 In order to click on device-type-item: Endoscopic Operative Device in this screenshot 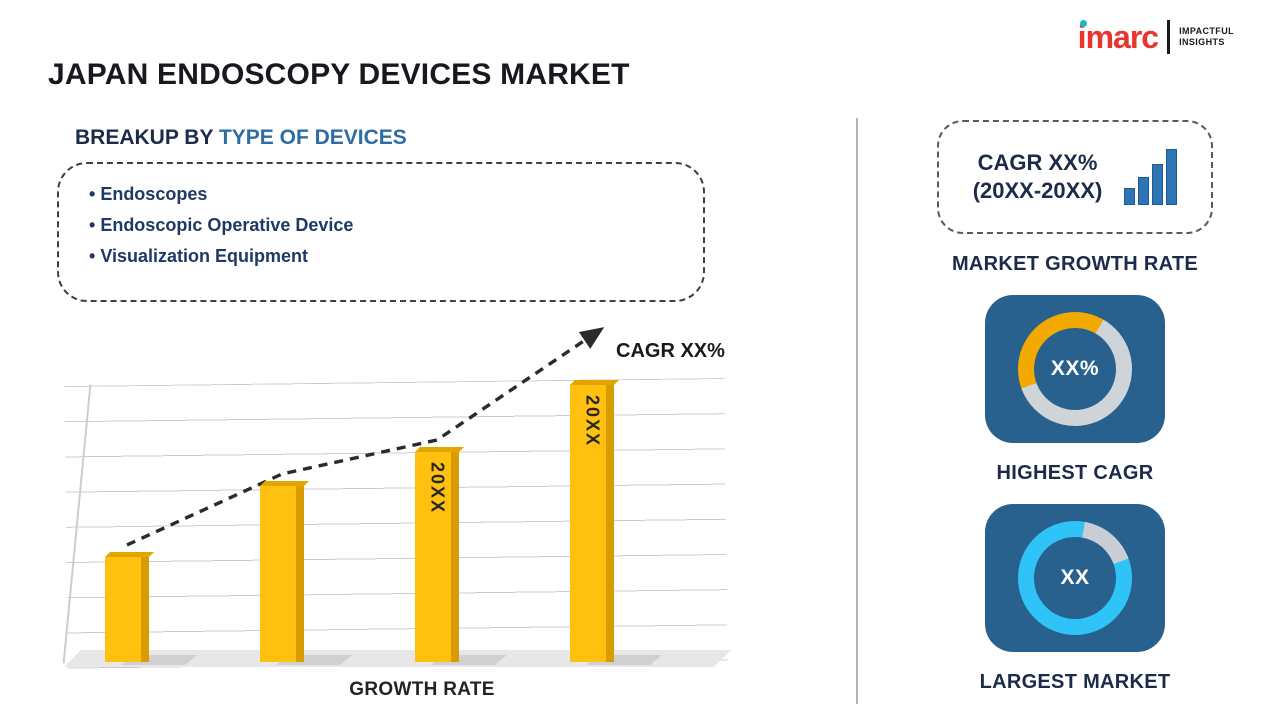, I will do `click(396, 225)`.